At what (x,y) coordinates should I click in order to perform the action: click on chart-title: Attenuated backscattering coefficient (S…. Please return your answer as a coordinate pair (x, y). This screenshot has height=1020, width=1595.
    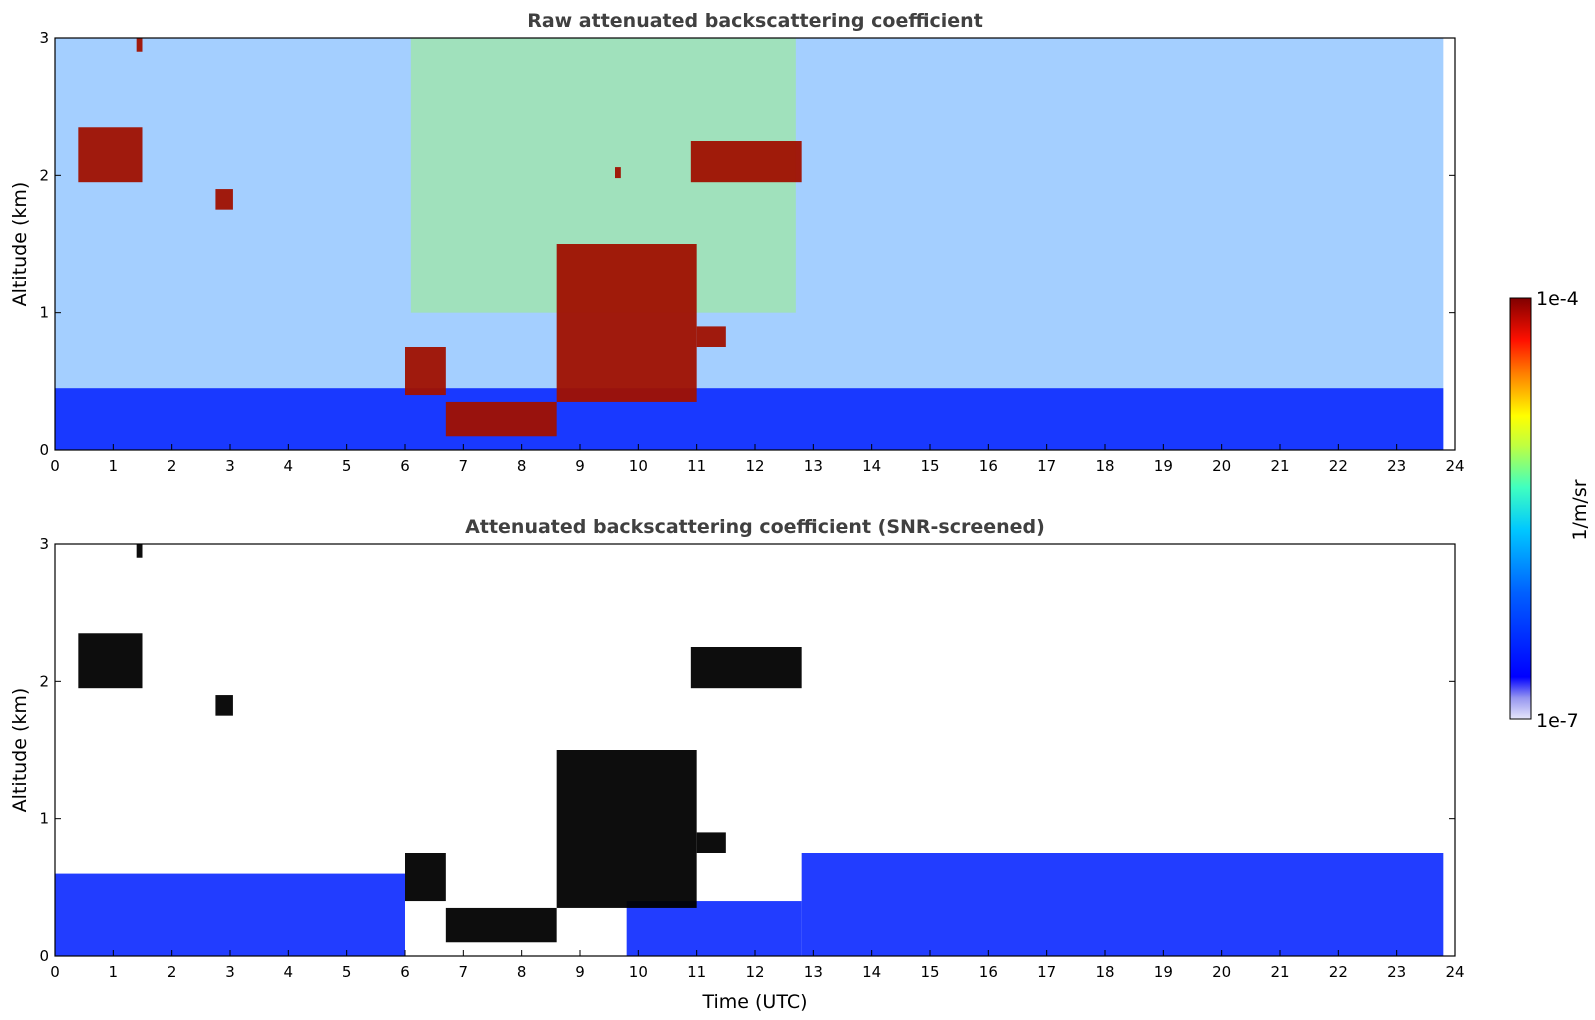
    Looking at the image, I should click on (755, 527).